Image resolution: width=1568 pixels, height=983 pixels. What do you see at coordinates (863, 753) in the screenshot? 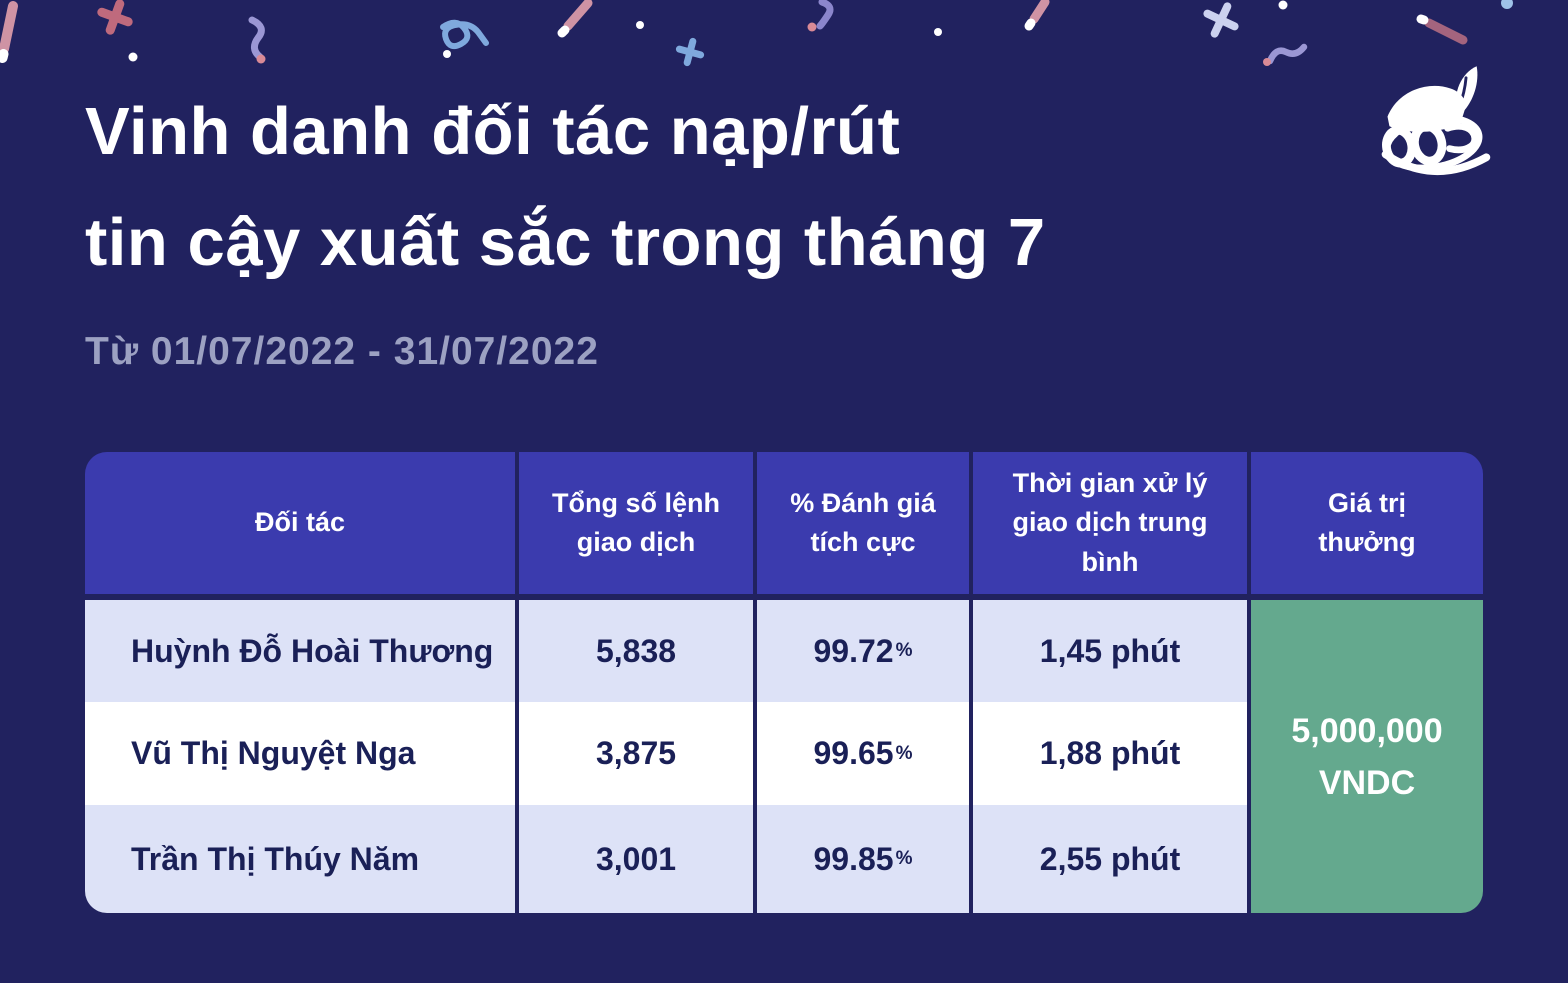
I see `table-cell-positive-rating: 99.65%` at bounding box center [863, 753].